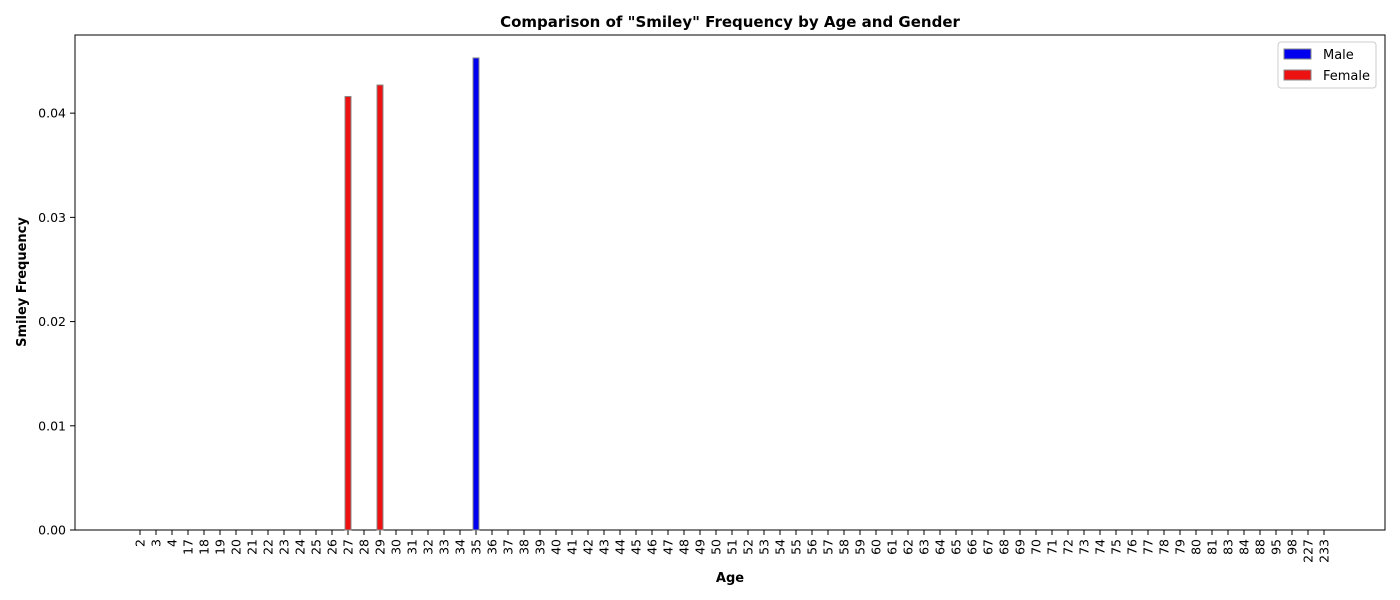 Image resolution: width=1400 pixels, height=600 pixels. I want to click on x-tick-label: 32, so click(428, 547).